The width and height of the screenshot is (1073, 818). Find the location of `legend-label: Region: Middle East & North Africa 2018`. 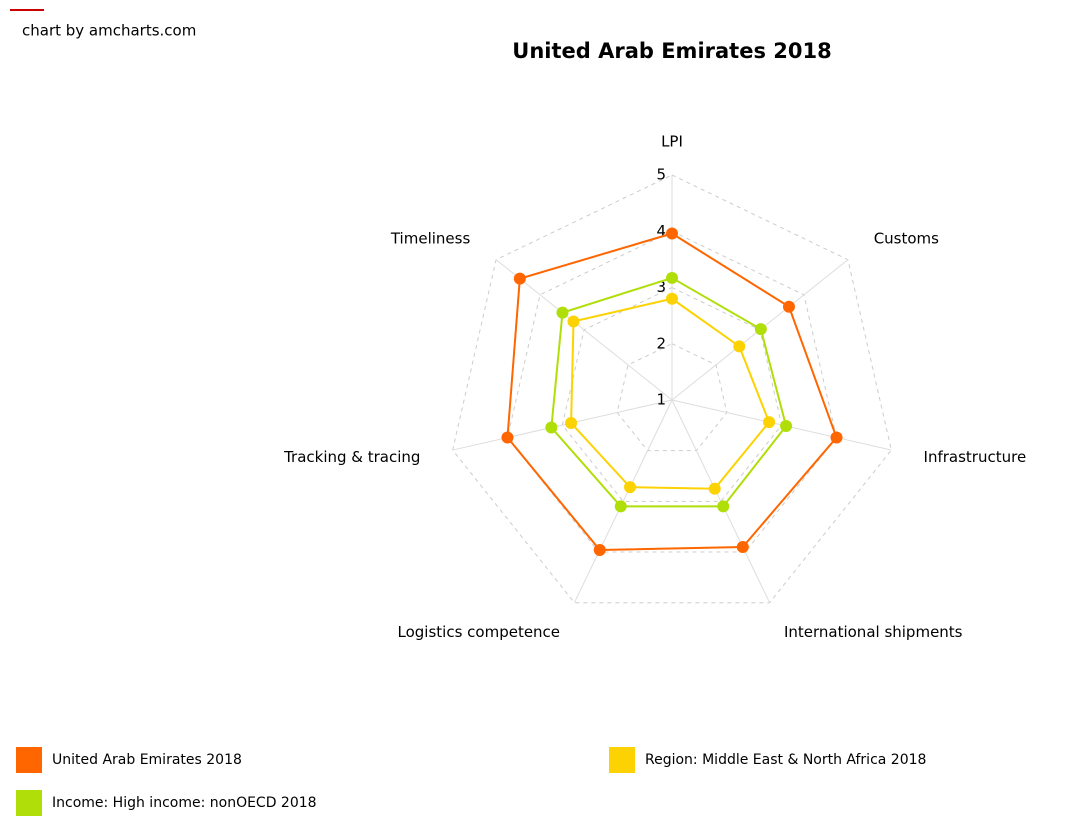

legend-label: Region: Middle East & North Africa 2018 is located at coordinates (785, 760).